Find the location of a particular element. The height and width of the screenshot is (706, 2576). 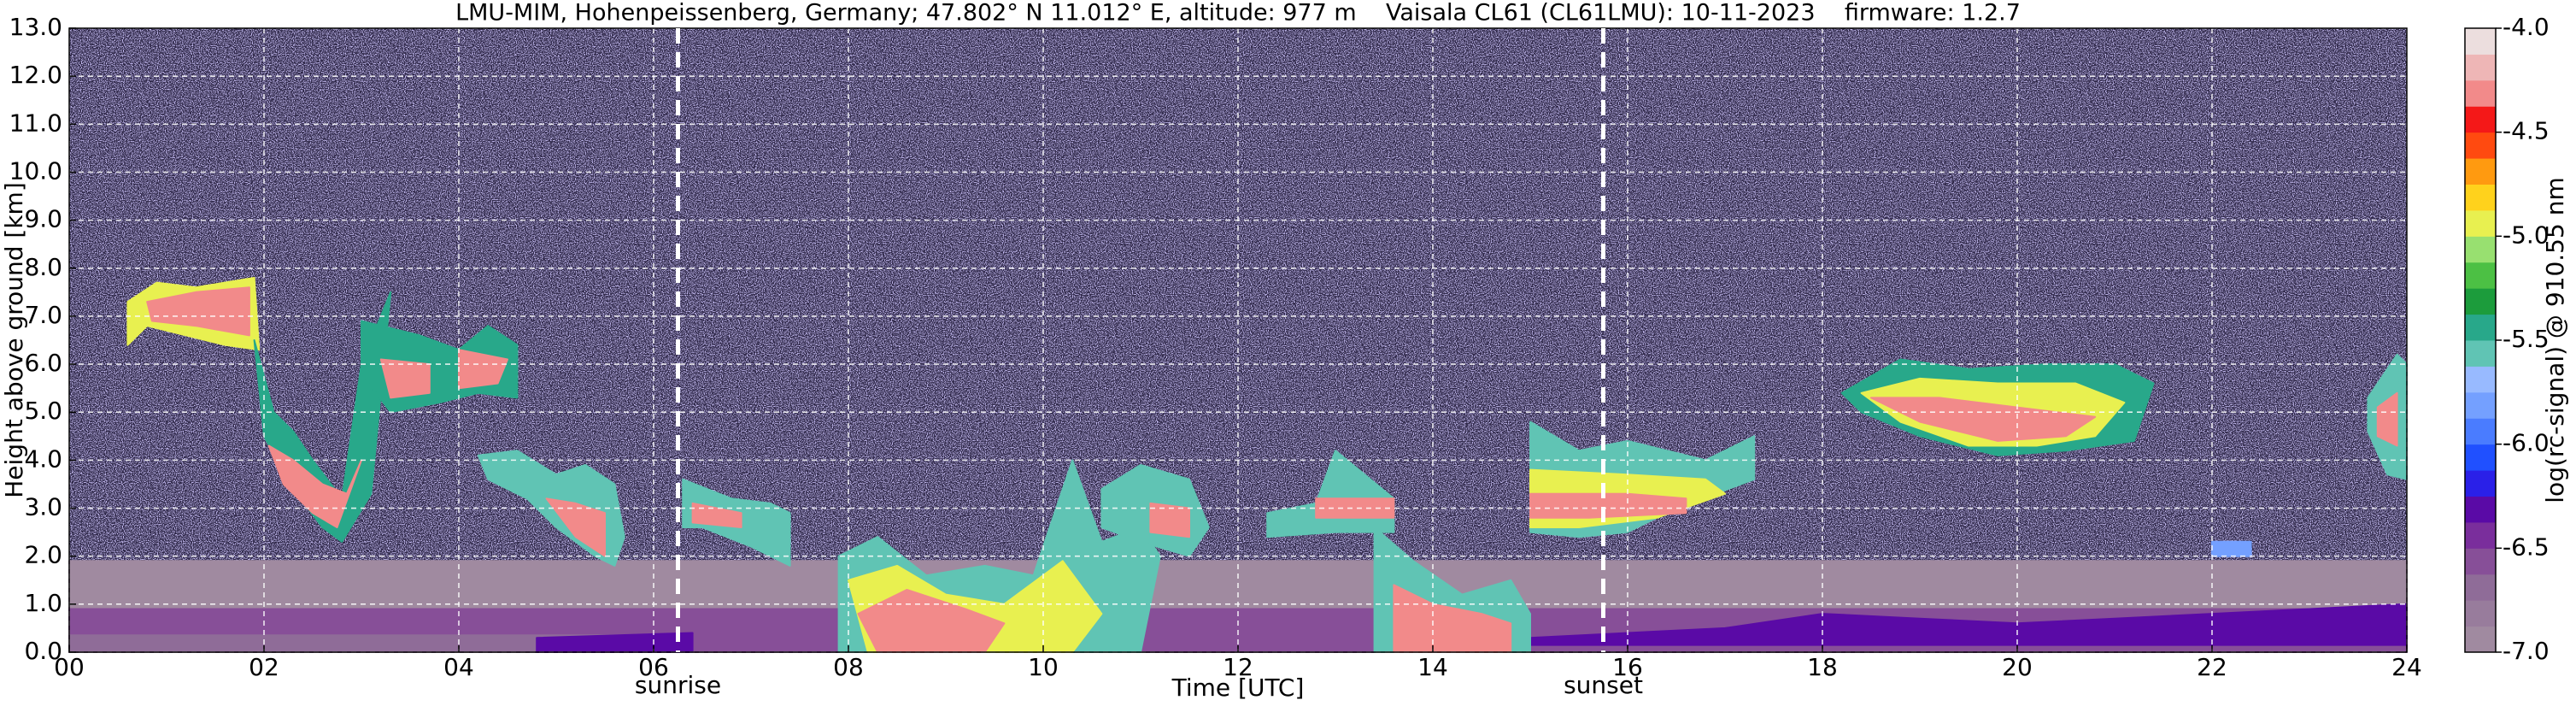

x-tick-label: 14 is located at coordinates (1432, 667).